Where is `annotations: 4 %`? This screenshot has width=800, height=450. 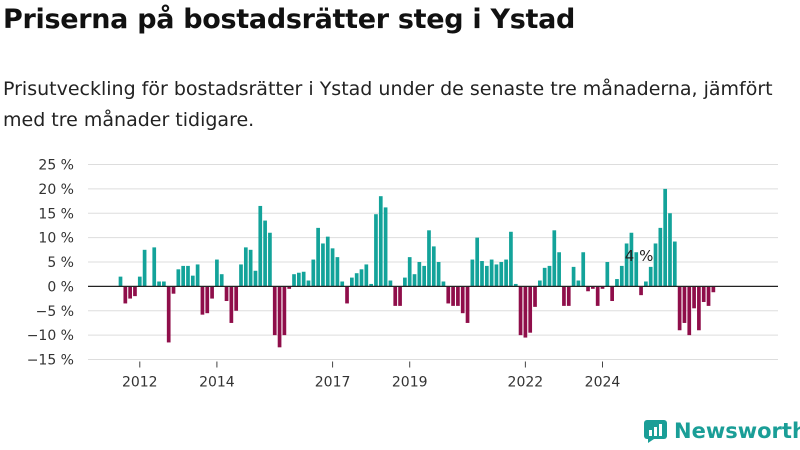
annotations: 4 % is located at coordinates (639, 256).